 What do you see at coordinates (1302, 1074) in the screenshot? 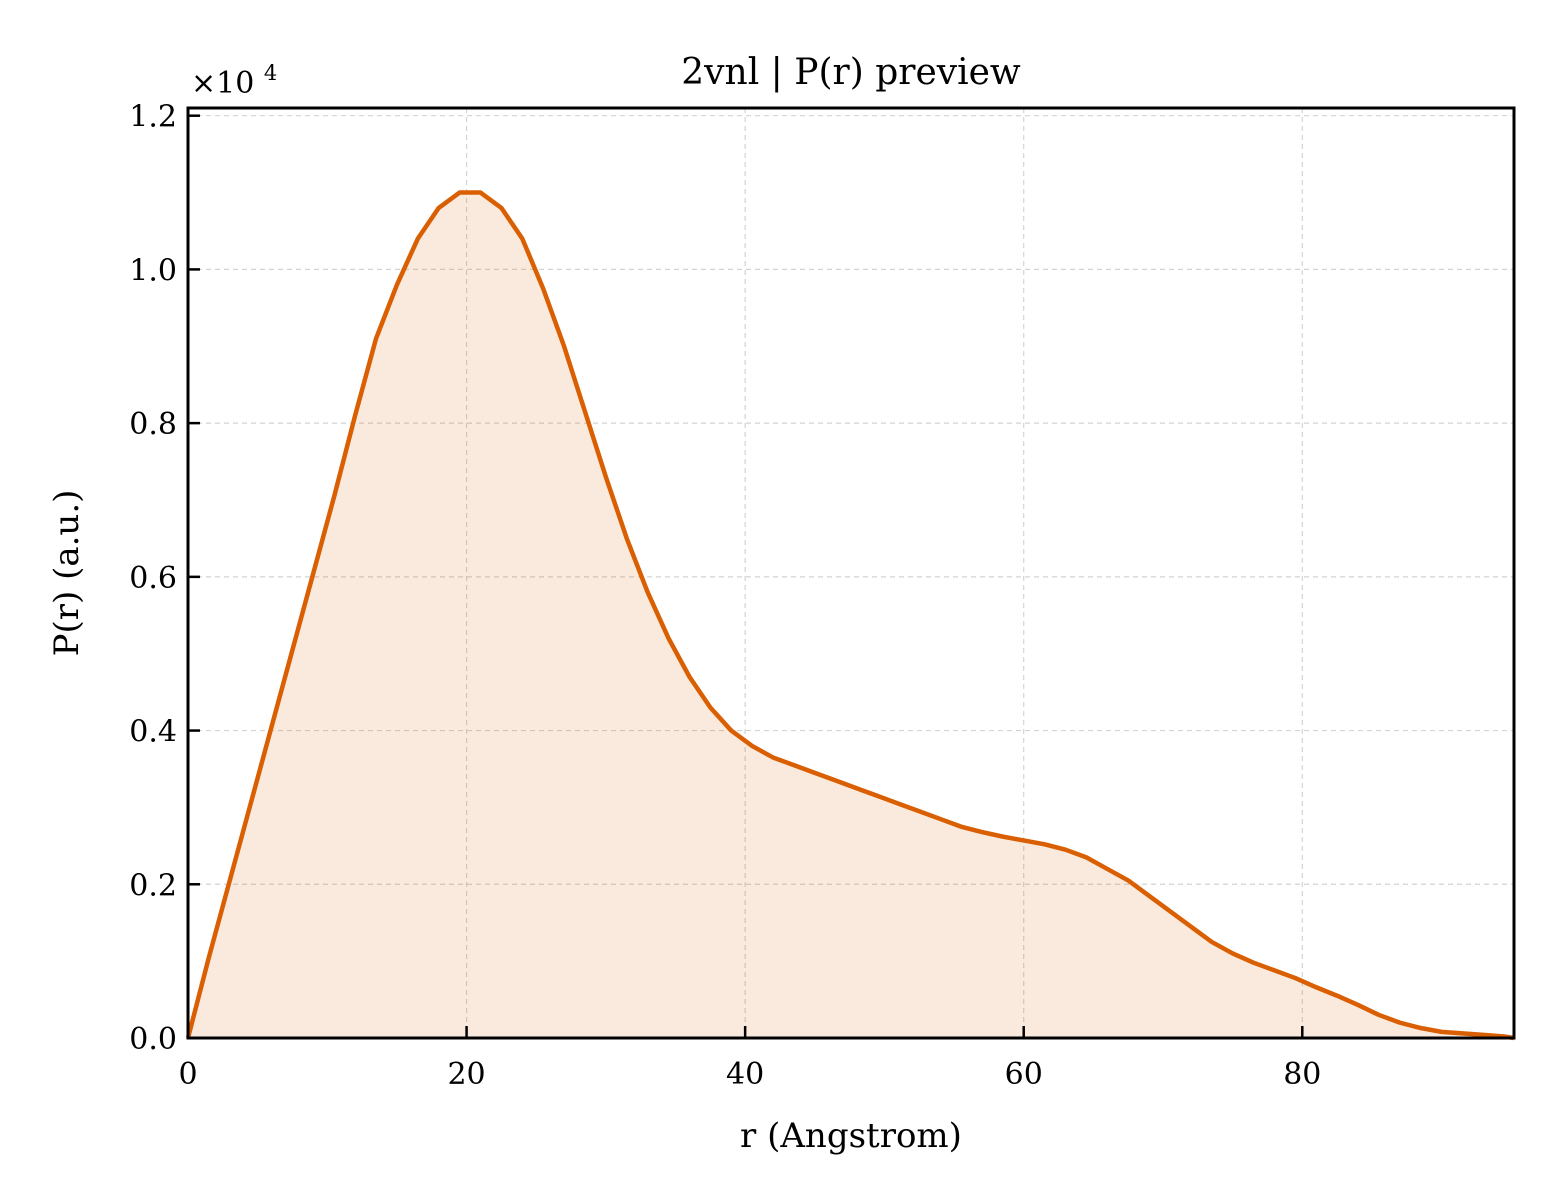
I see `x-tick-label: 80` at bounding box center [1302, 1074].